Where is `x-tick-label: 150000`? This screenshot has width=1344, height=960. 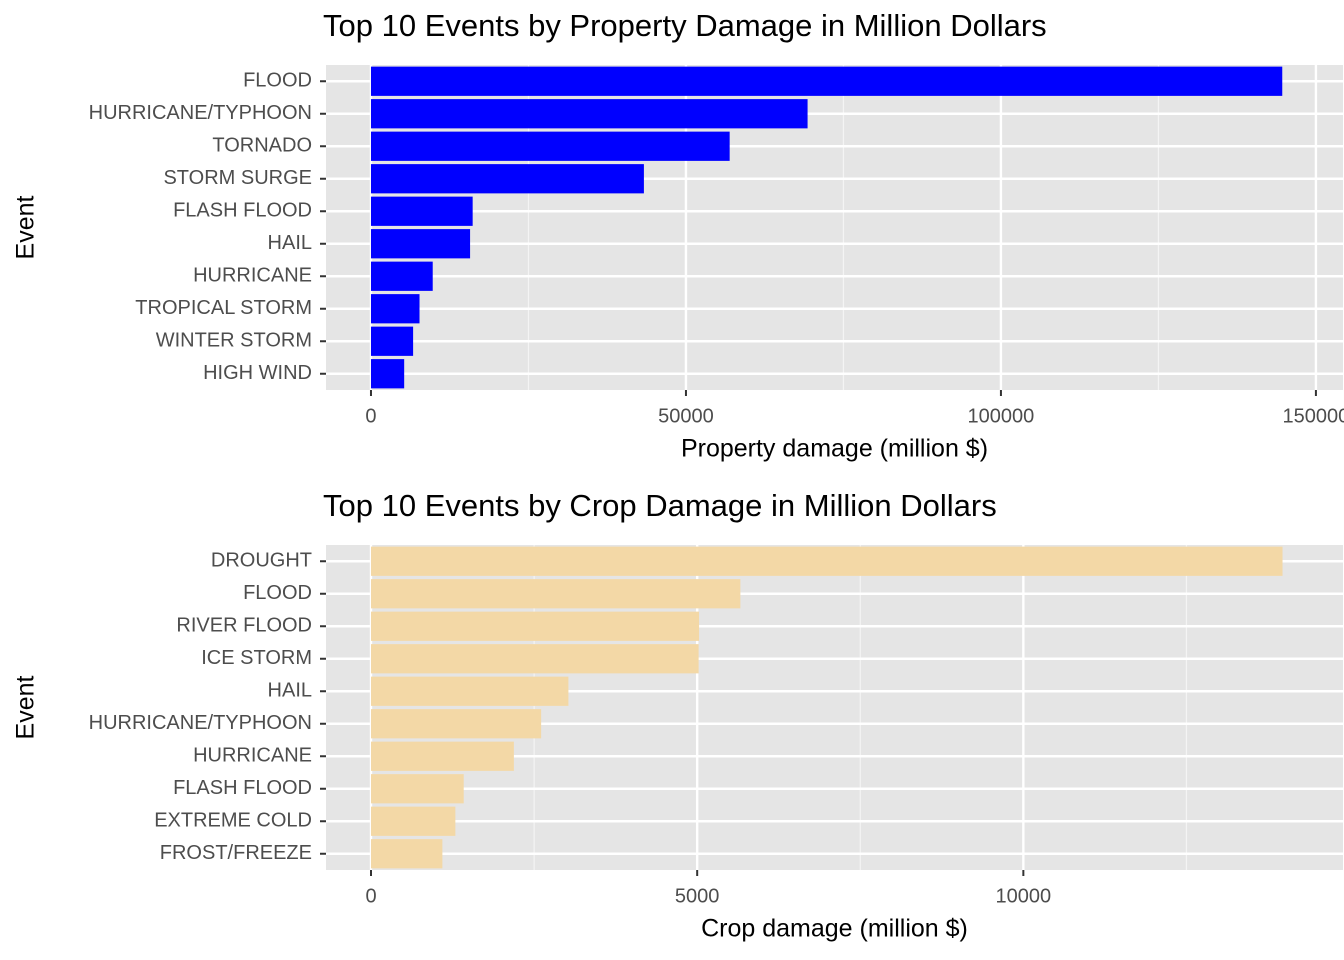
x-tick-label: 150000 is located at coordinates (1313, 416).